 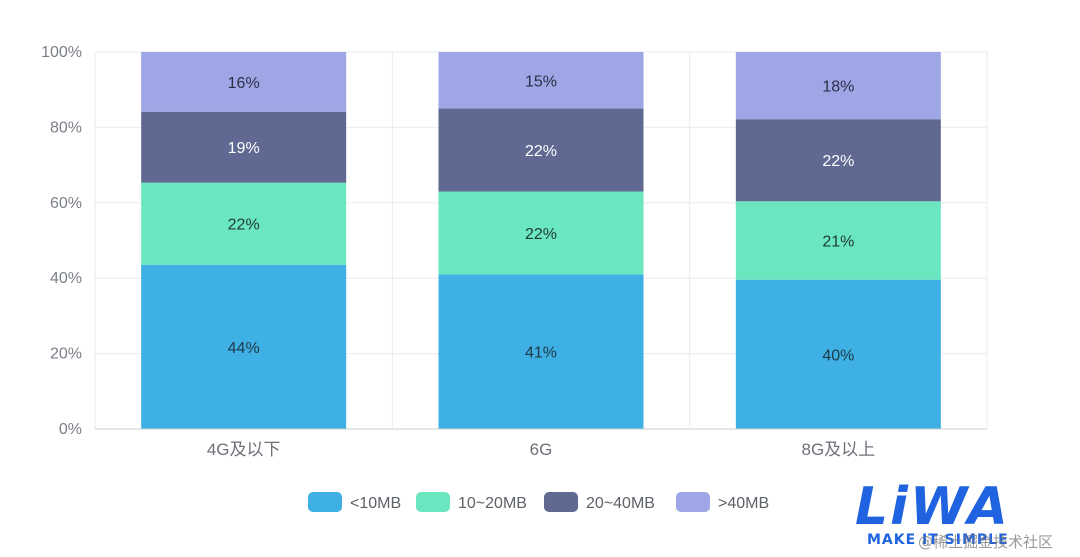 What do you see at coordinates (66, 203) in the screenshot?
I see `y-tick-label: 60%` at bounding box center [66, 203].